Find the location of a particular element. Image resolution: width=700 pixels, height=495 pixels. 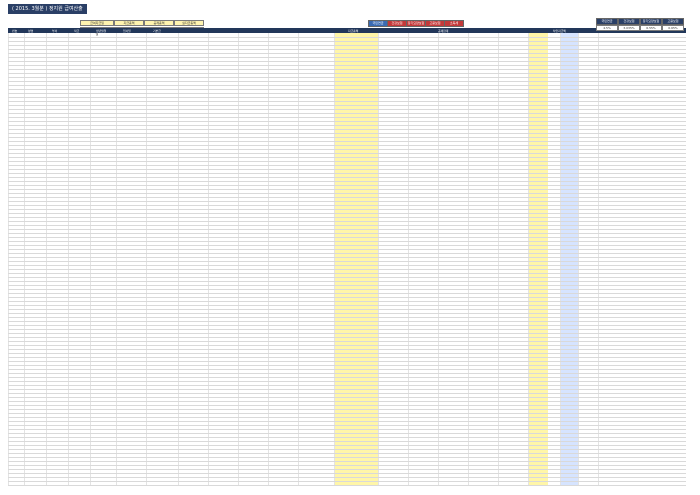

right-value-2: 3.035% is located at coordinates (629, 28).